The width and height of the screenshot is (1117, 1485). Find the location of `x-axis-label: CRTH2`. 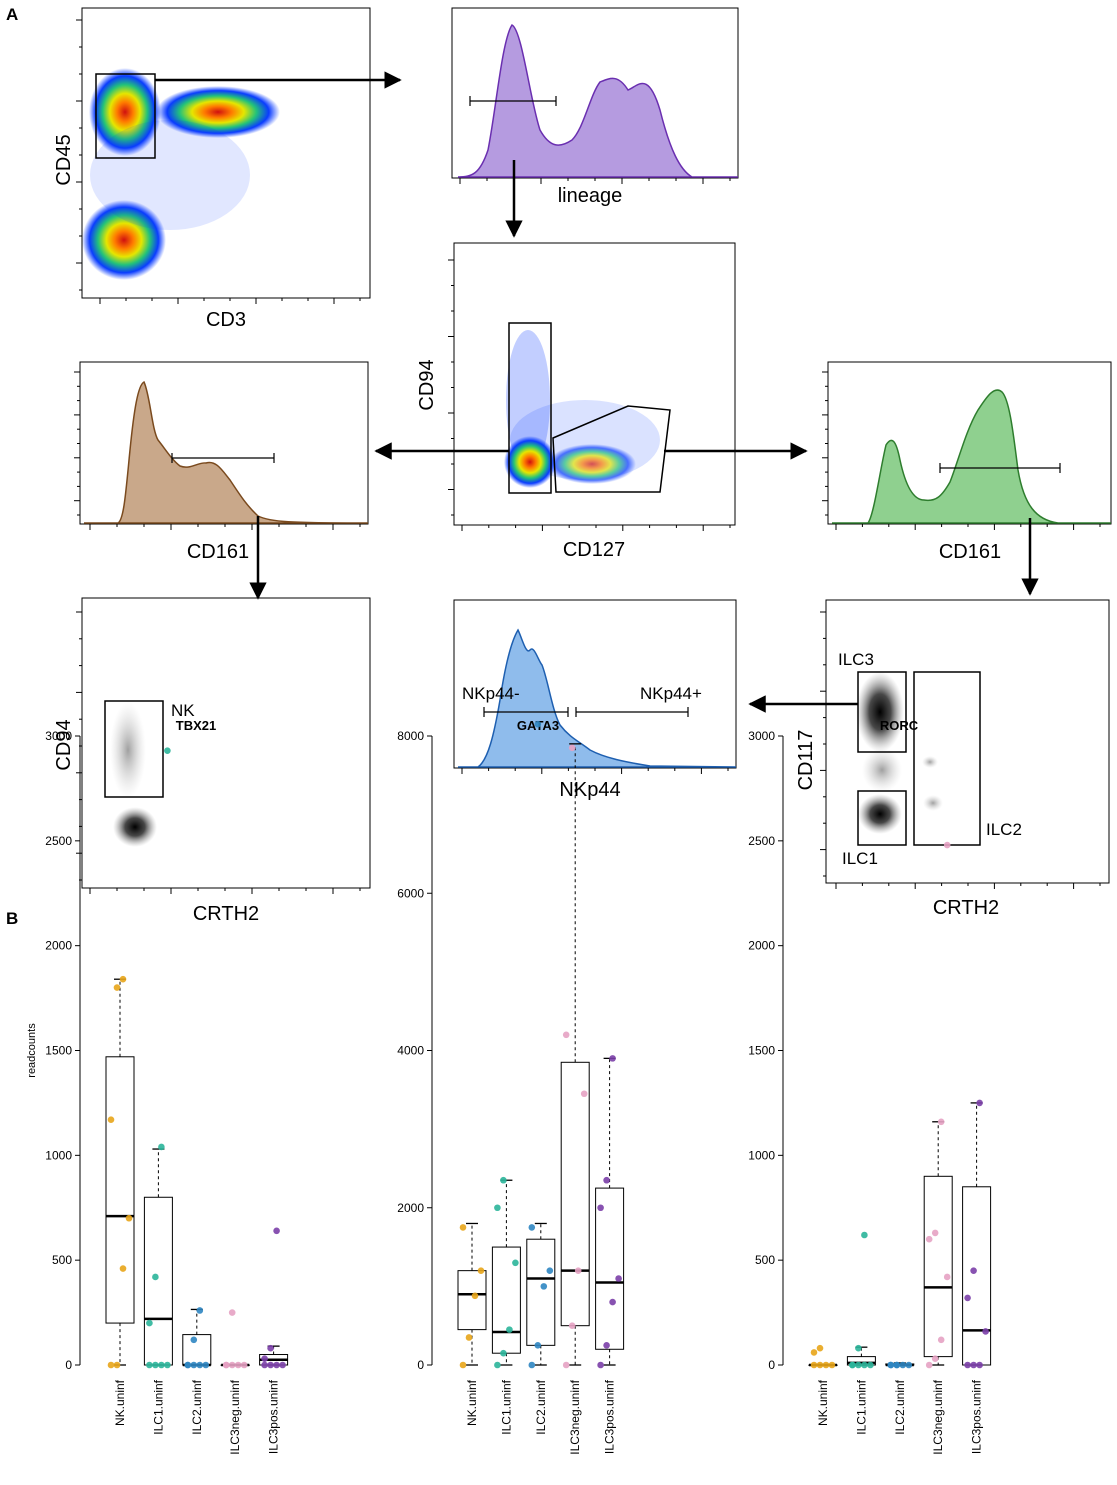

x-axis-label: CRTH2 is located at coordinates (226, 914).